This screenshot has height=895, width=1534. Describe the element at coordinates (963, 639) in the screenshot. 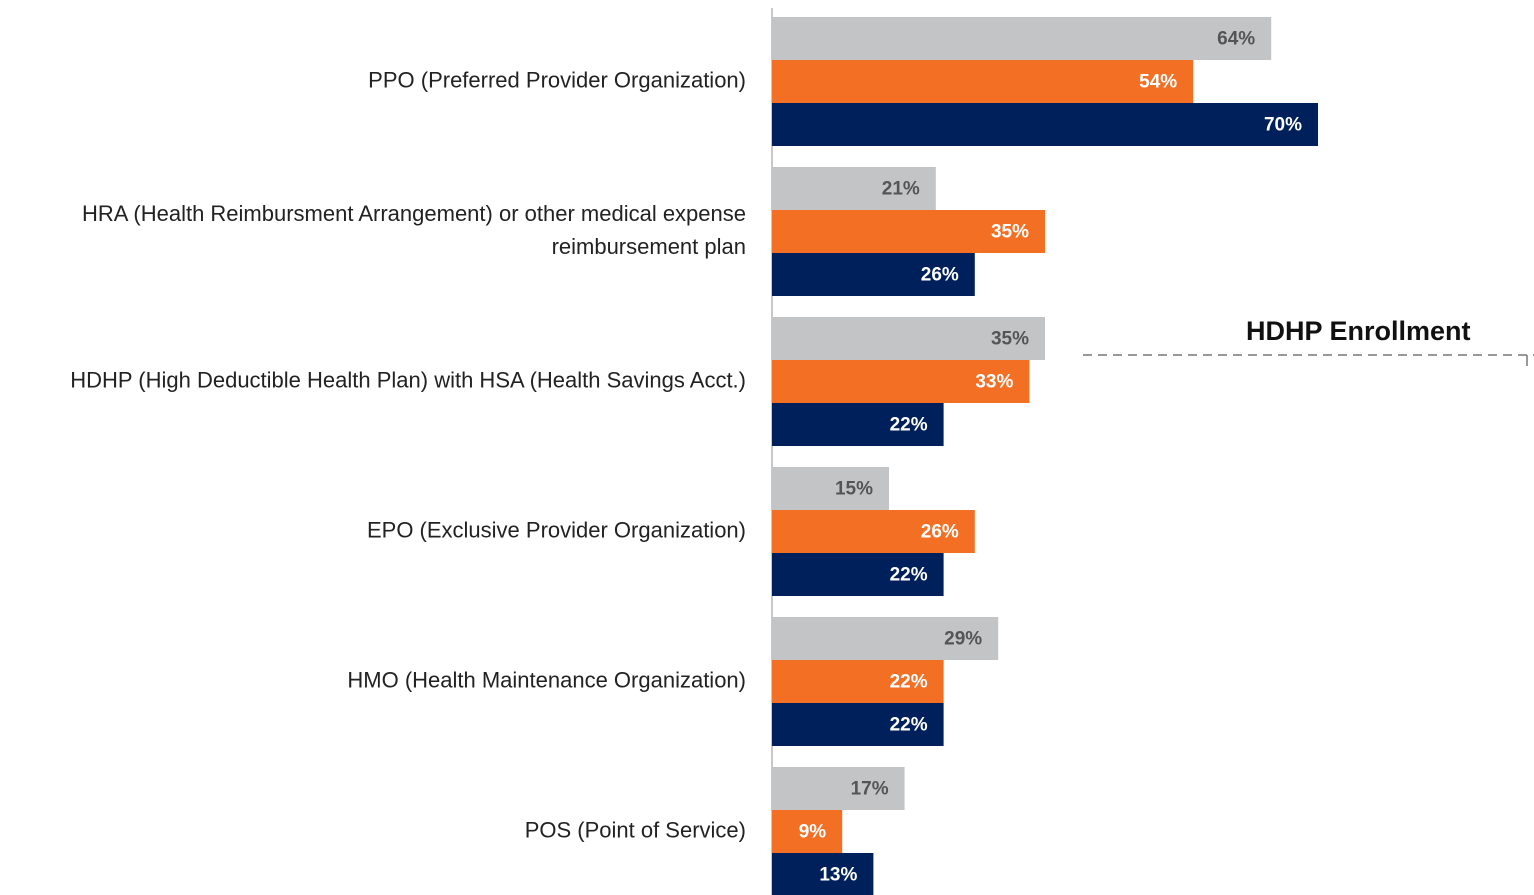

I see `value-label: 29%` at that location.